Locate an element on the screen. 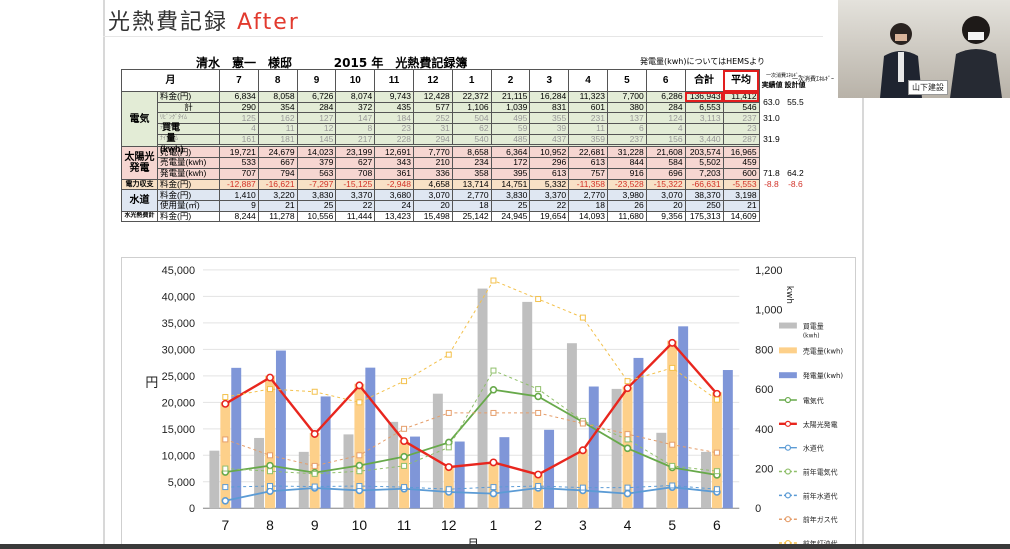  value-cell: 252 is located at coordinates (432, 118).